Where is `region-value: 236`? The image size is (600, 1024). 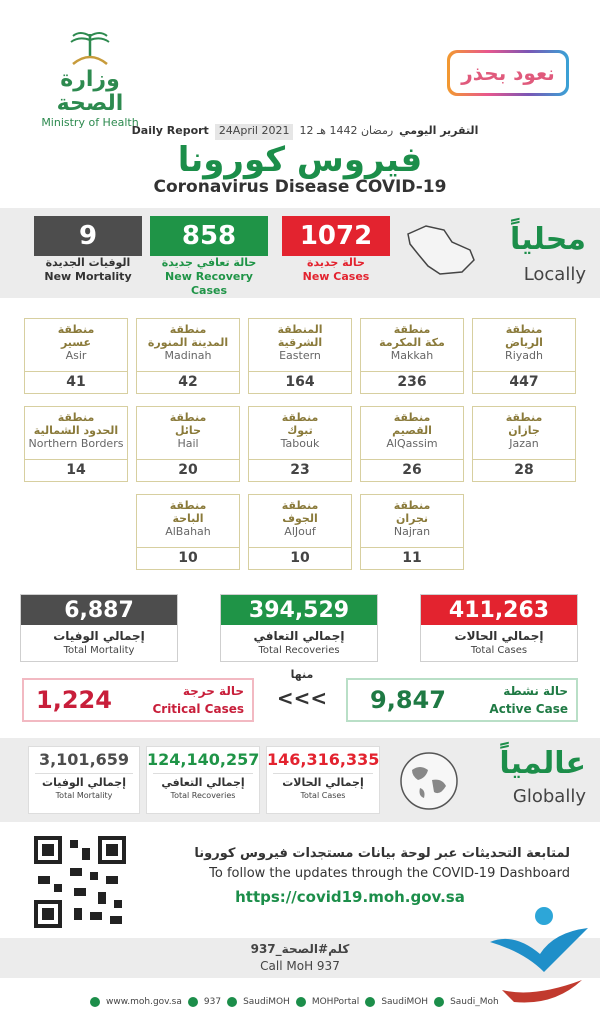 region-value: 236 is located at coordinates (412, 382).